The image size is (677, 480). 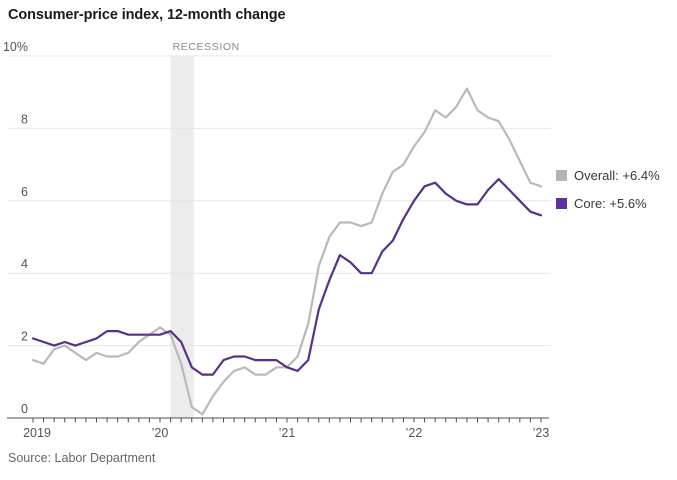 I want to click on legend-core-label: Core: +5.6%, so click(x=610, y=203).